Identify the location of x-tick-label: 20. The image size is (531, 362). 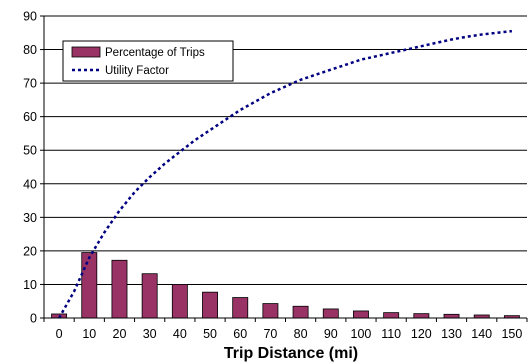
(120, 334).